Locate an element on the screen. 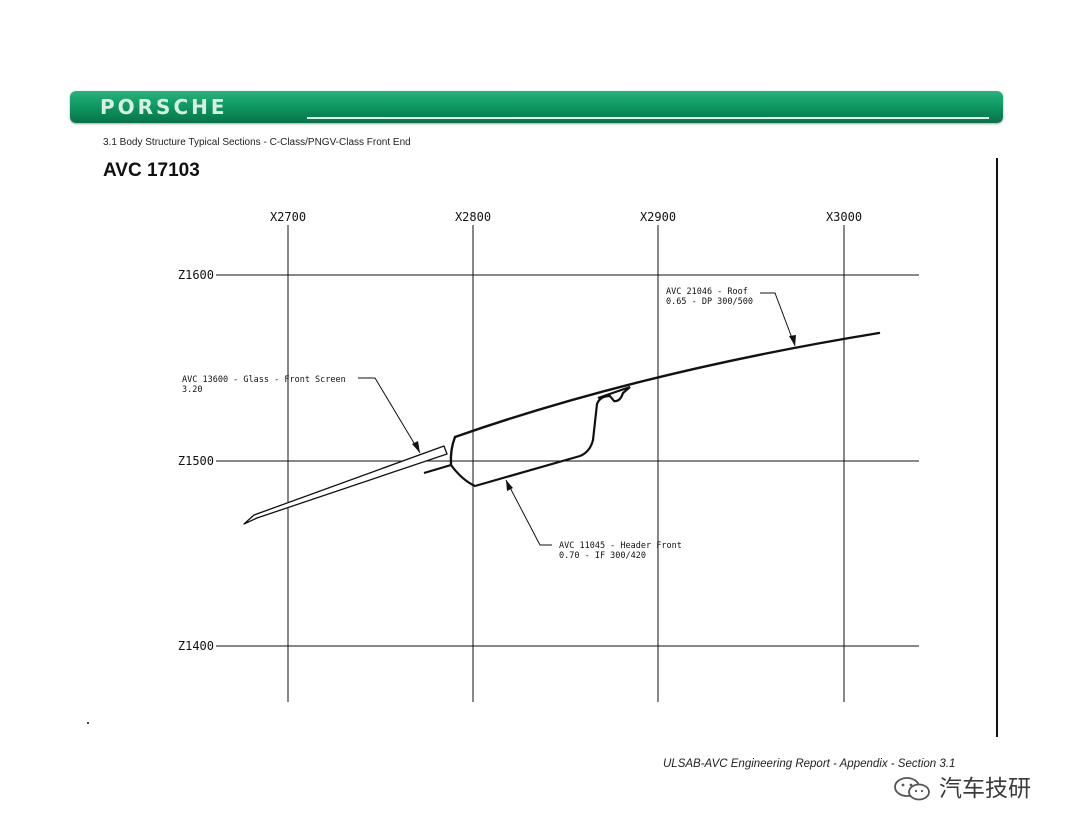 The image size is (1080, 834). watermark-text: 汽车技研 is located at coordinates (985, 788).